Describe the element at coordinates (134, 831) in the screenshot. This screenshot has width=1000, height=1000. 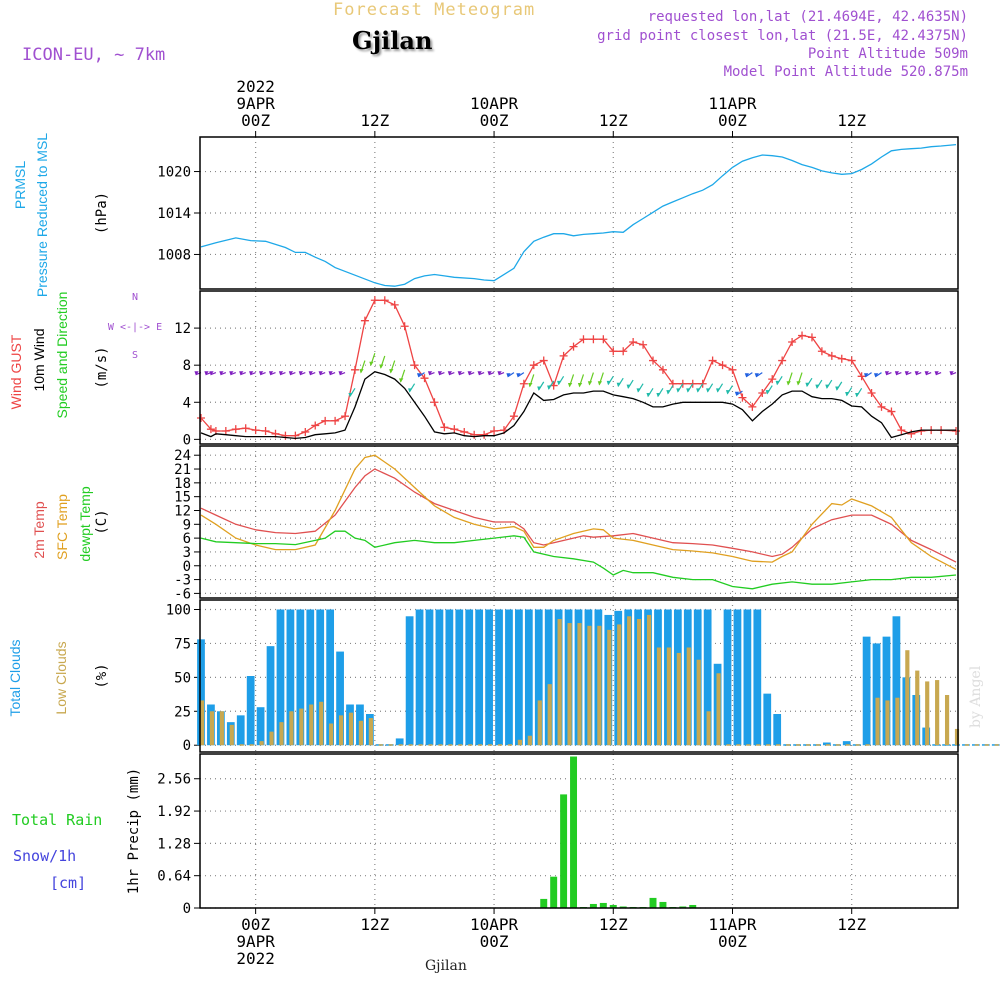
I see `y-axis-label: 1hr Precip (mm)` at that location.